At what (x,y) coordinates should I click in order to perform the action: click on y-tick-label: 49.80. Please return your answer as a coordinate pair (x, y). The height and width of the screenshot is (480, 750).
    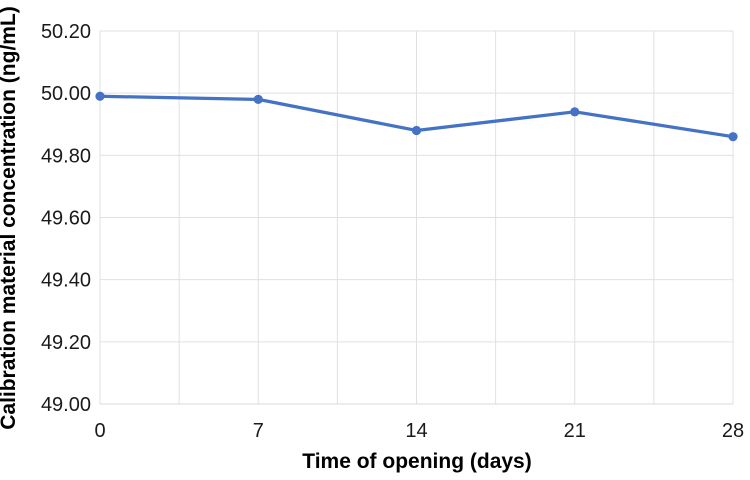
    Looking at the image, I should click on (66, 156).